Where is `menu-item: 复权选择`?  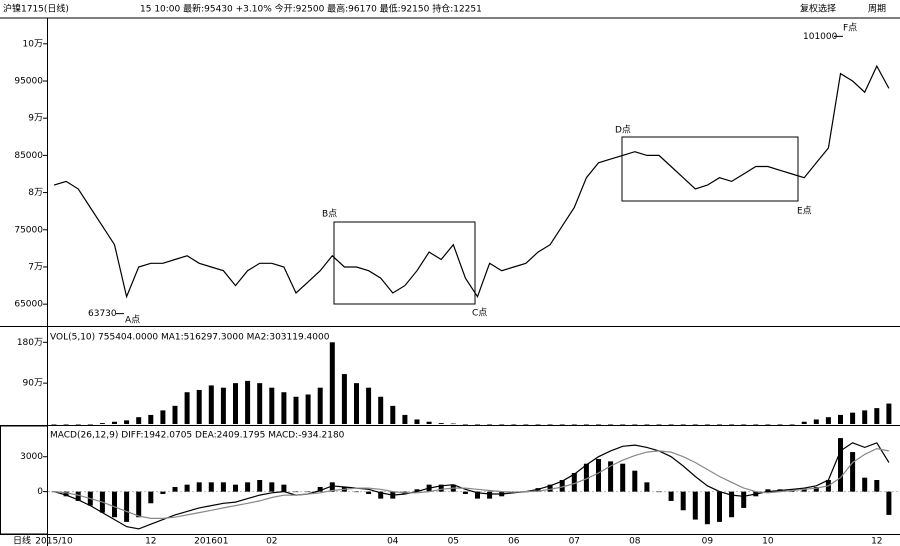 menu-item: 复权选择 is located at coordinates (818, 9).